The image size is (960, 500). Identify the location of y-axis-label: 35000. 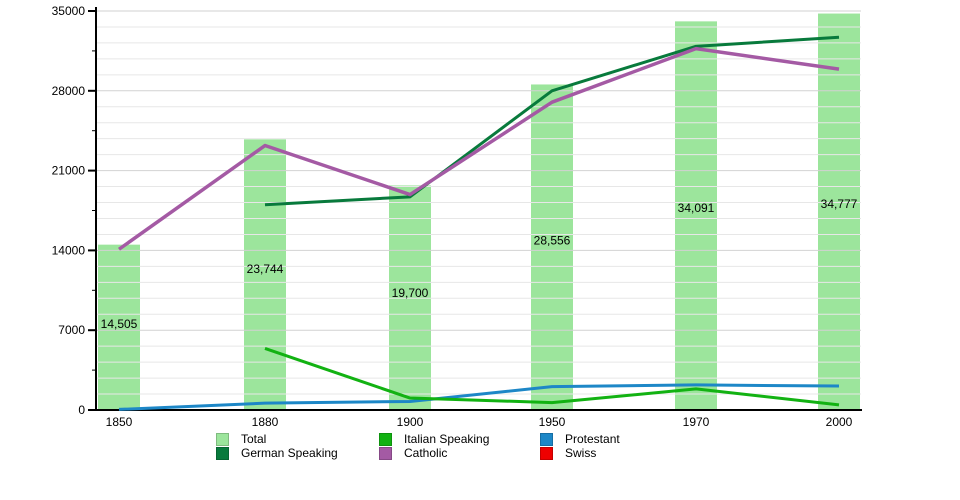
(69, 11).